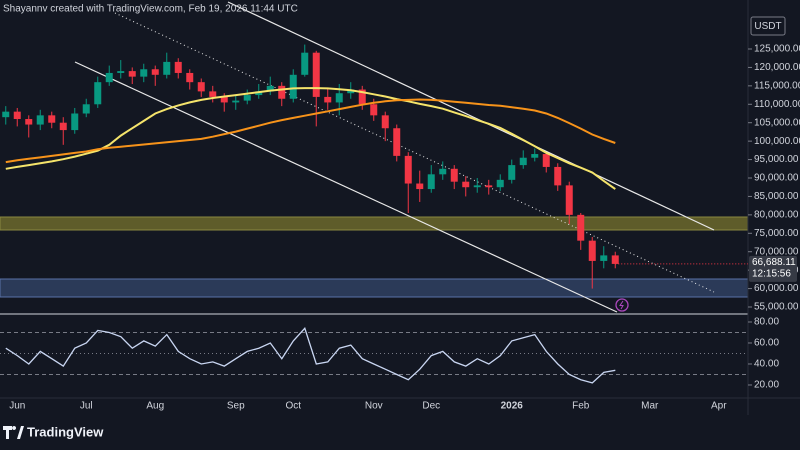 The image size is (800, 450). Describe the element at coordinates (777, 85) in the screenshot. I see `y-tick-label: 115,000.00` at that location.